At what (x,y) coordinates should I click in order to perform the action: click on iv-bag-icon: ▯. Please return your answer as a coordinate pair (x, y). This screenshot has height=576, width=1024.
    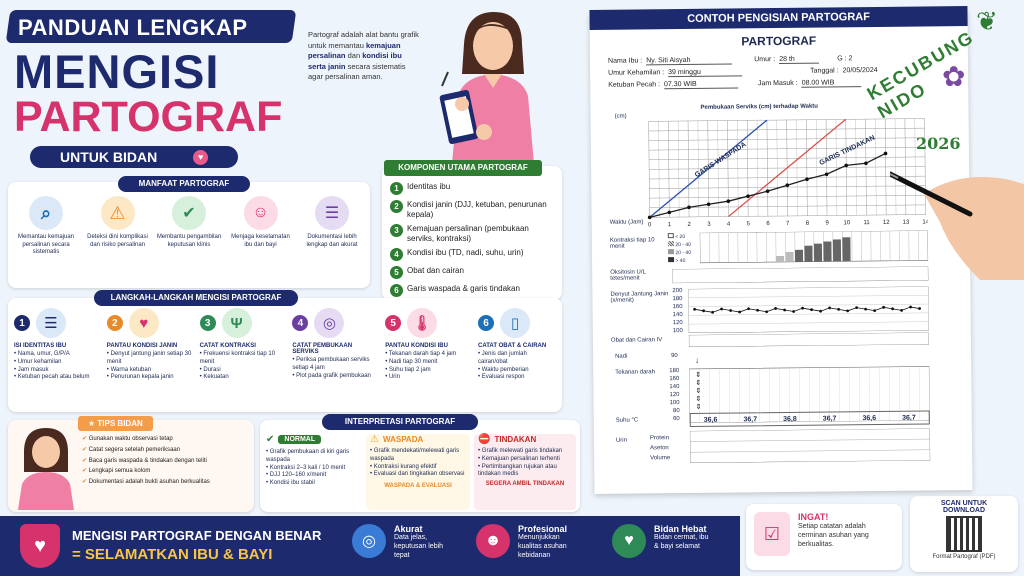
    Looking at the image, I should click on (514, 323).